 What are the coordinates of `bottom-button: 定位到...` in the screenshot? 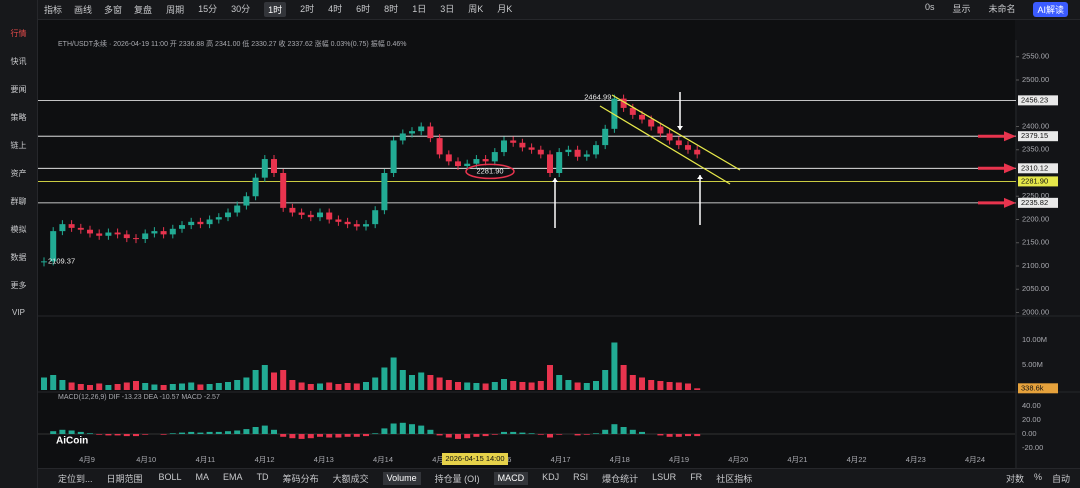 It's located at (75, 479).